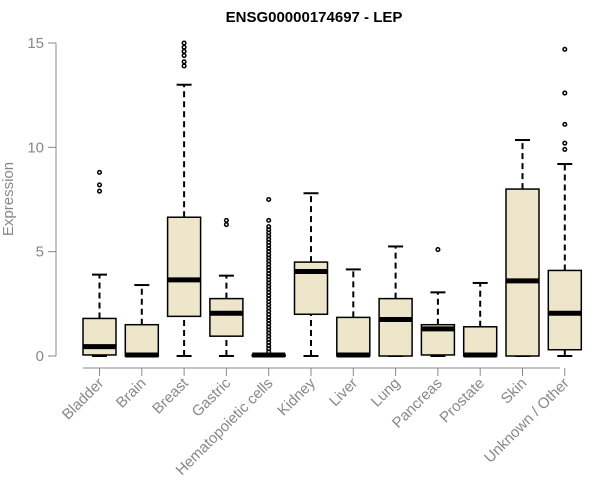 The image size is (600, 500). Describe the element at coordinates (296, 396) in the screenshot. I see `x-tick-label-kidney: Kidney` at that location.